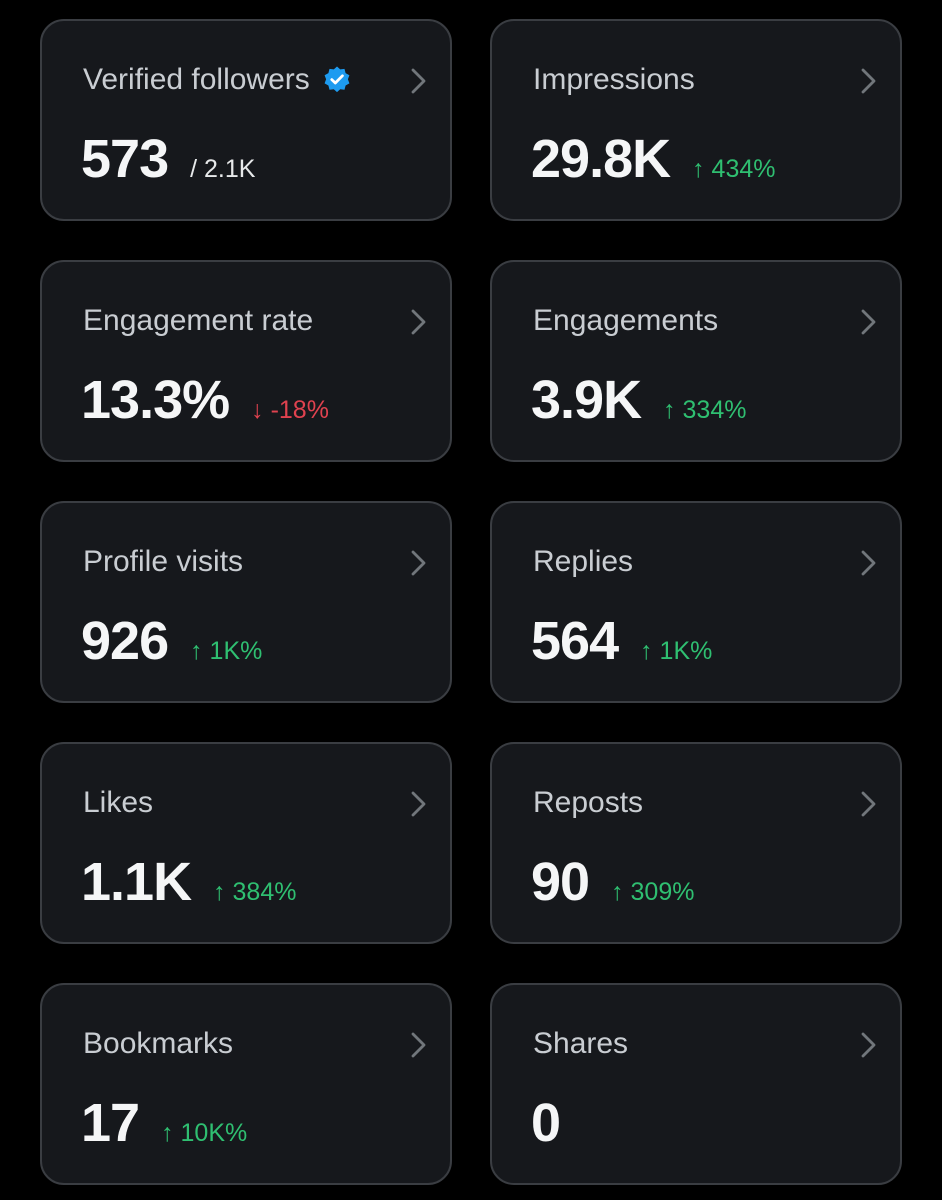  I want to click on card-title-label: Verified followers, so click(196, 79).